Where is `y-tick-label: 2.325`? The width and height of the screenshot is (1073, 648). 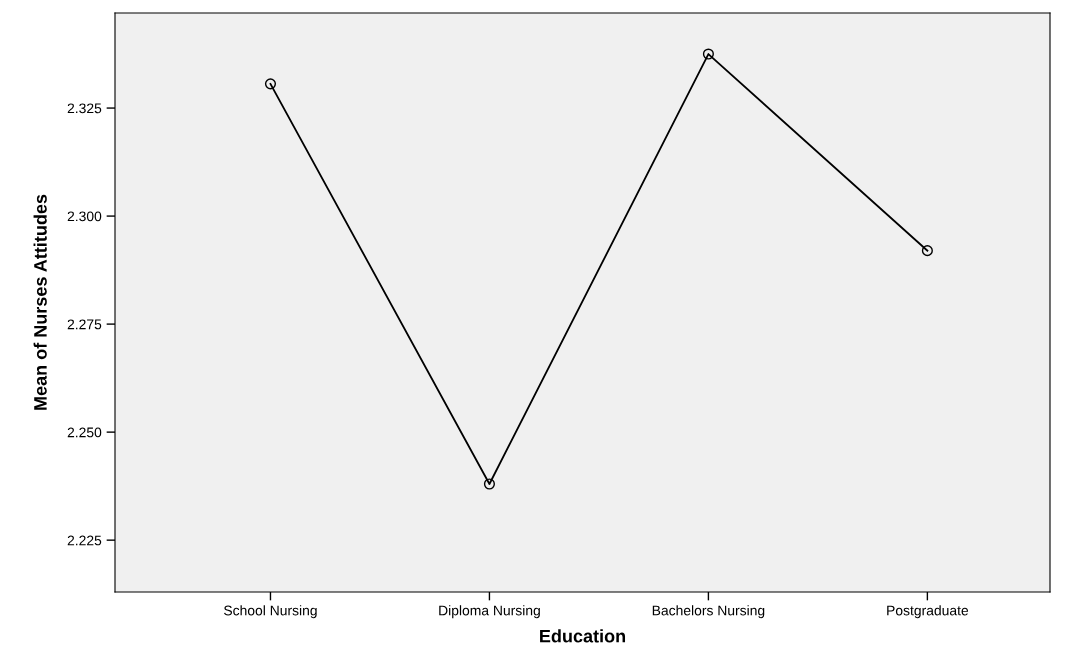 y-tick-label: 2.325 is located at coordinates (84, 108).